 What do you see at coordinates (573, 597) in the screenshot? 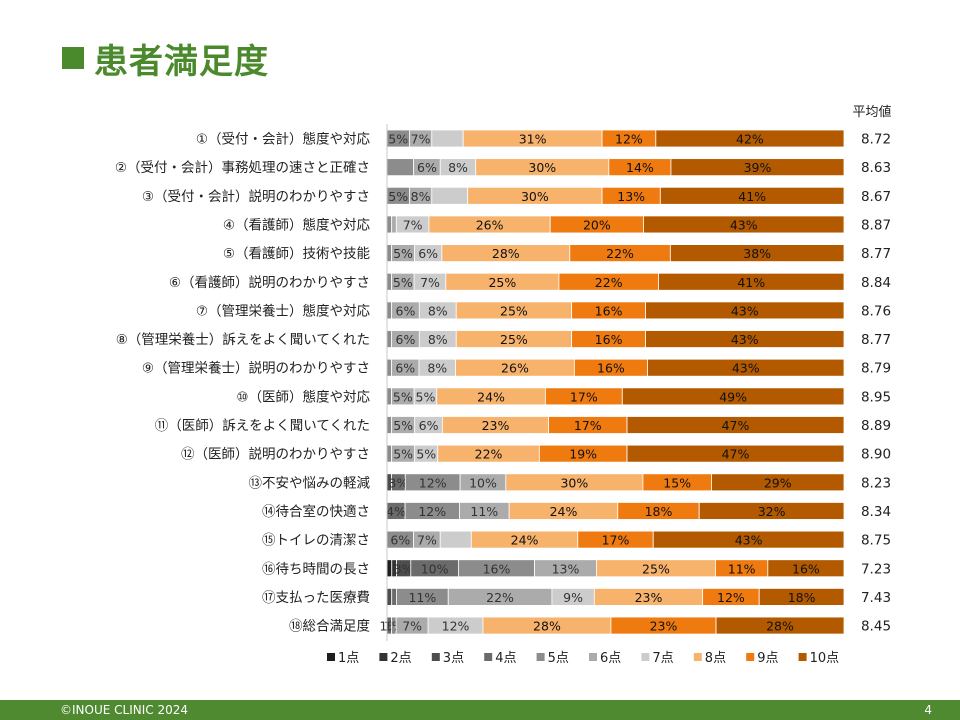
I see `data-label: 9%` at bounding box center [573, 597].